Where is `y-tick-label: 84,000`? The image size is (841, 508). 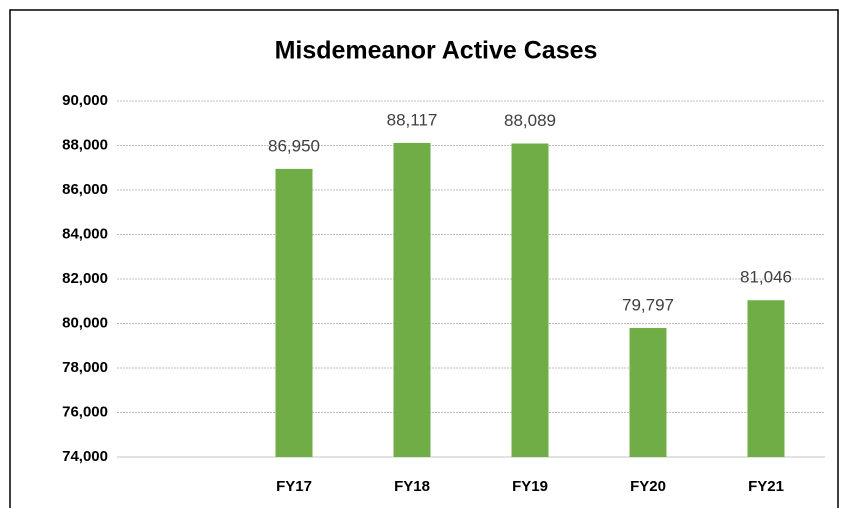
y-tick-label: 84,000 is located at coordinates (85, 233).